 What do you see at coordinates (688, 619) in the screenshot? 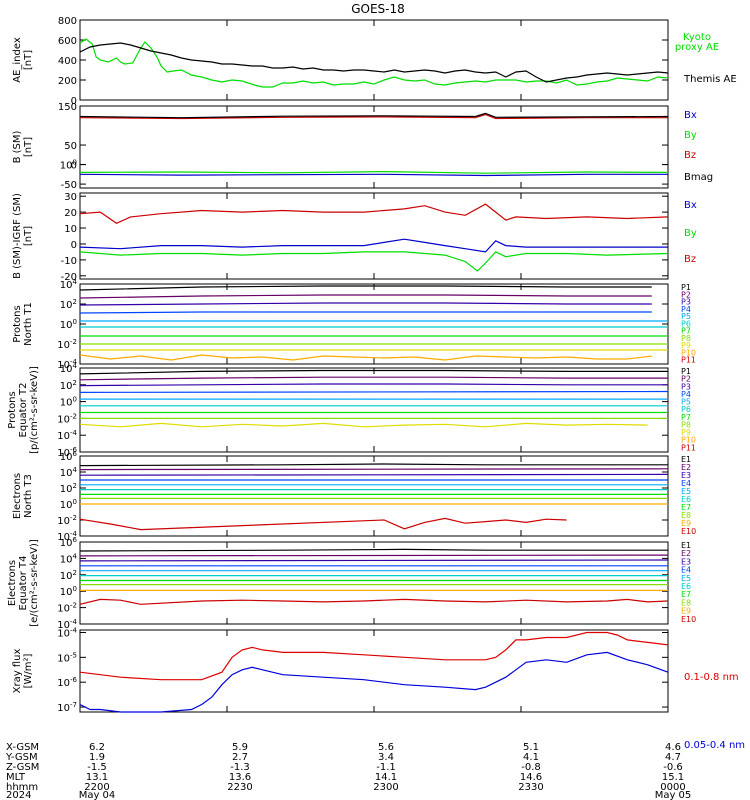
I see `legend-entry: E10` at bounding box center [688, 619].